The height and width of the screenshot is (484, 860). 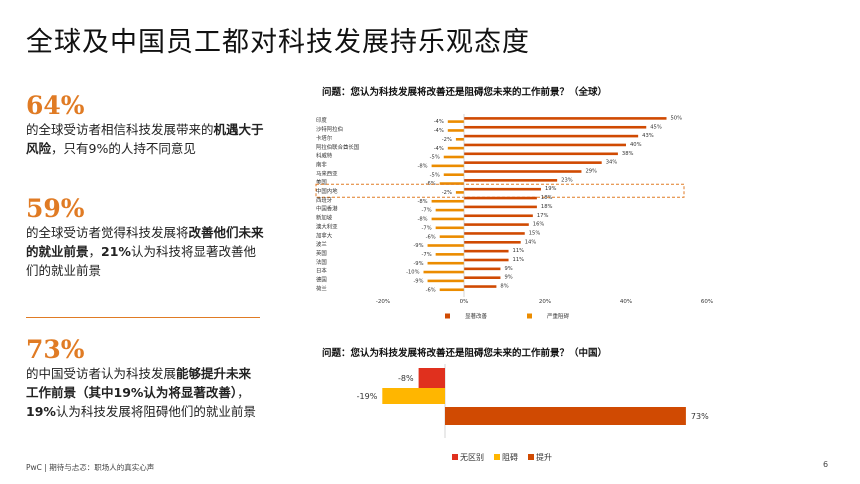 I want to click on x-tick-label: 0%, so click(x=464, y=302).